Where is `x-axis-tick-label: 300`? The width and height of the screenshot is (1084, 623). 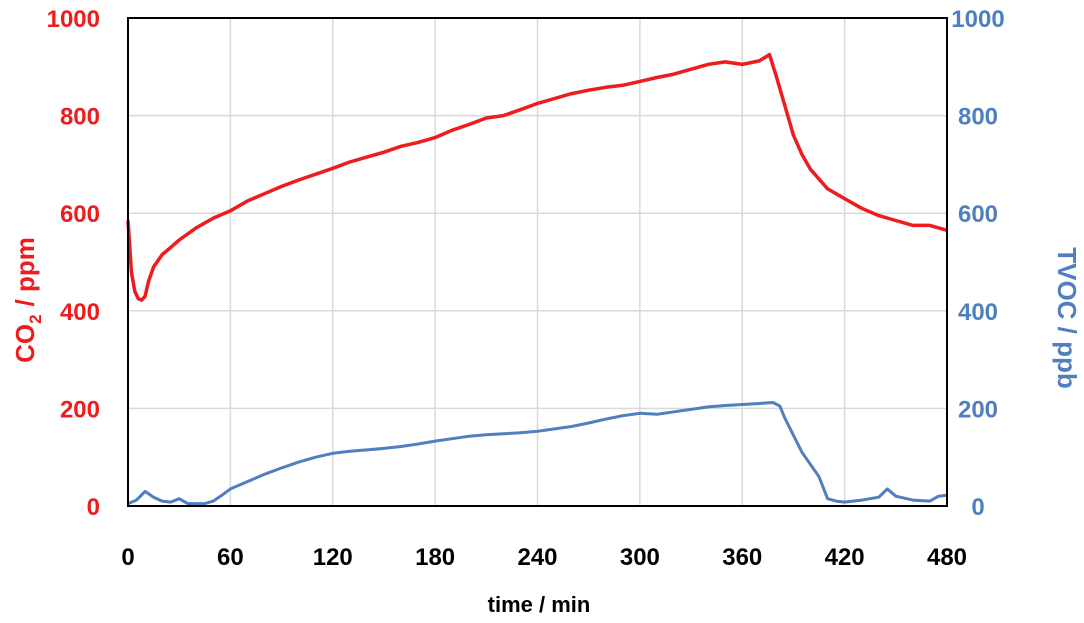 x-axis-tick-label: 300 is located at coordinates (640, 557).